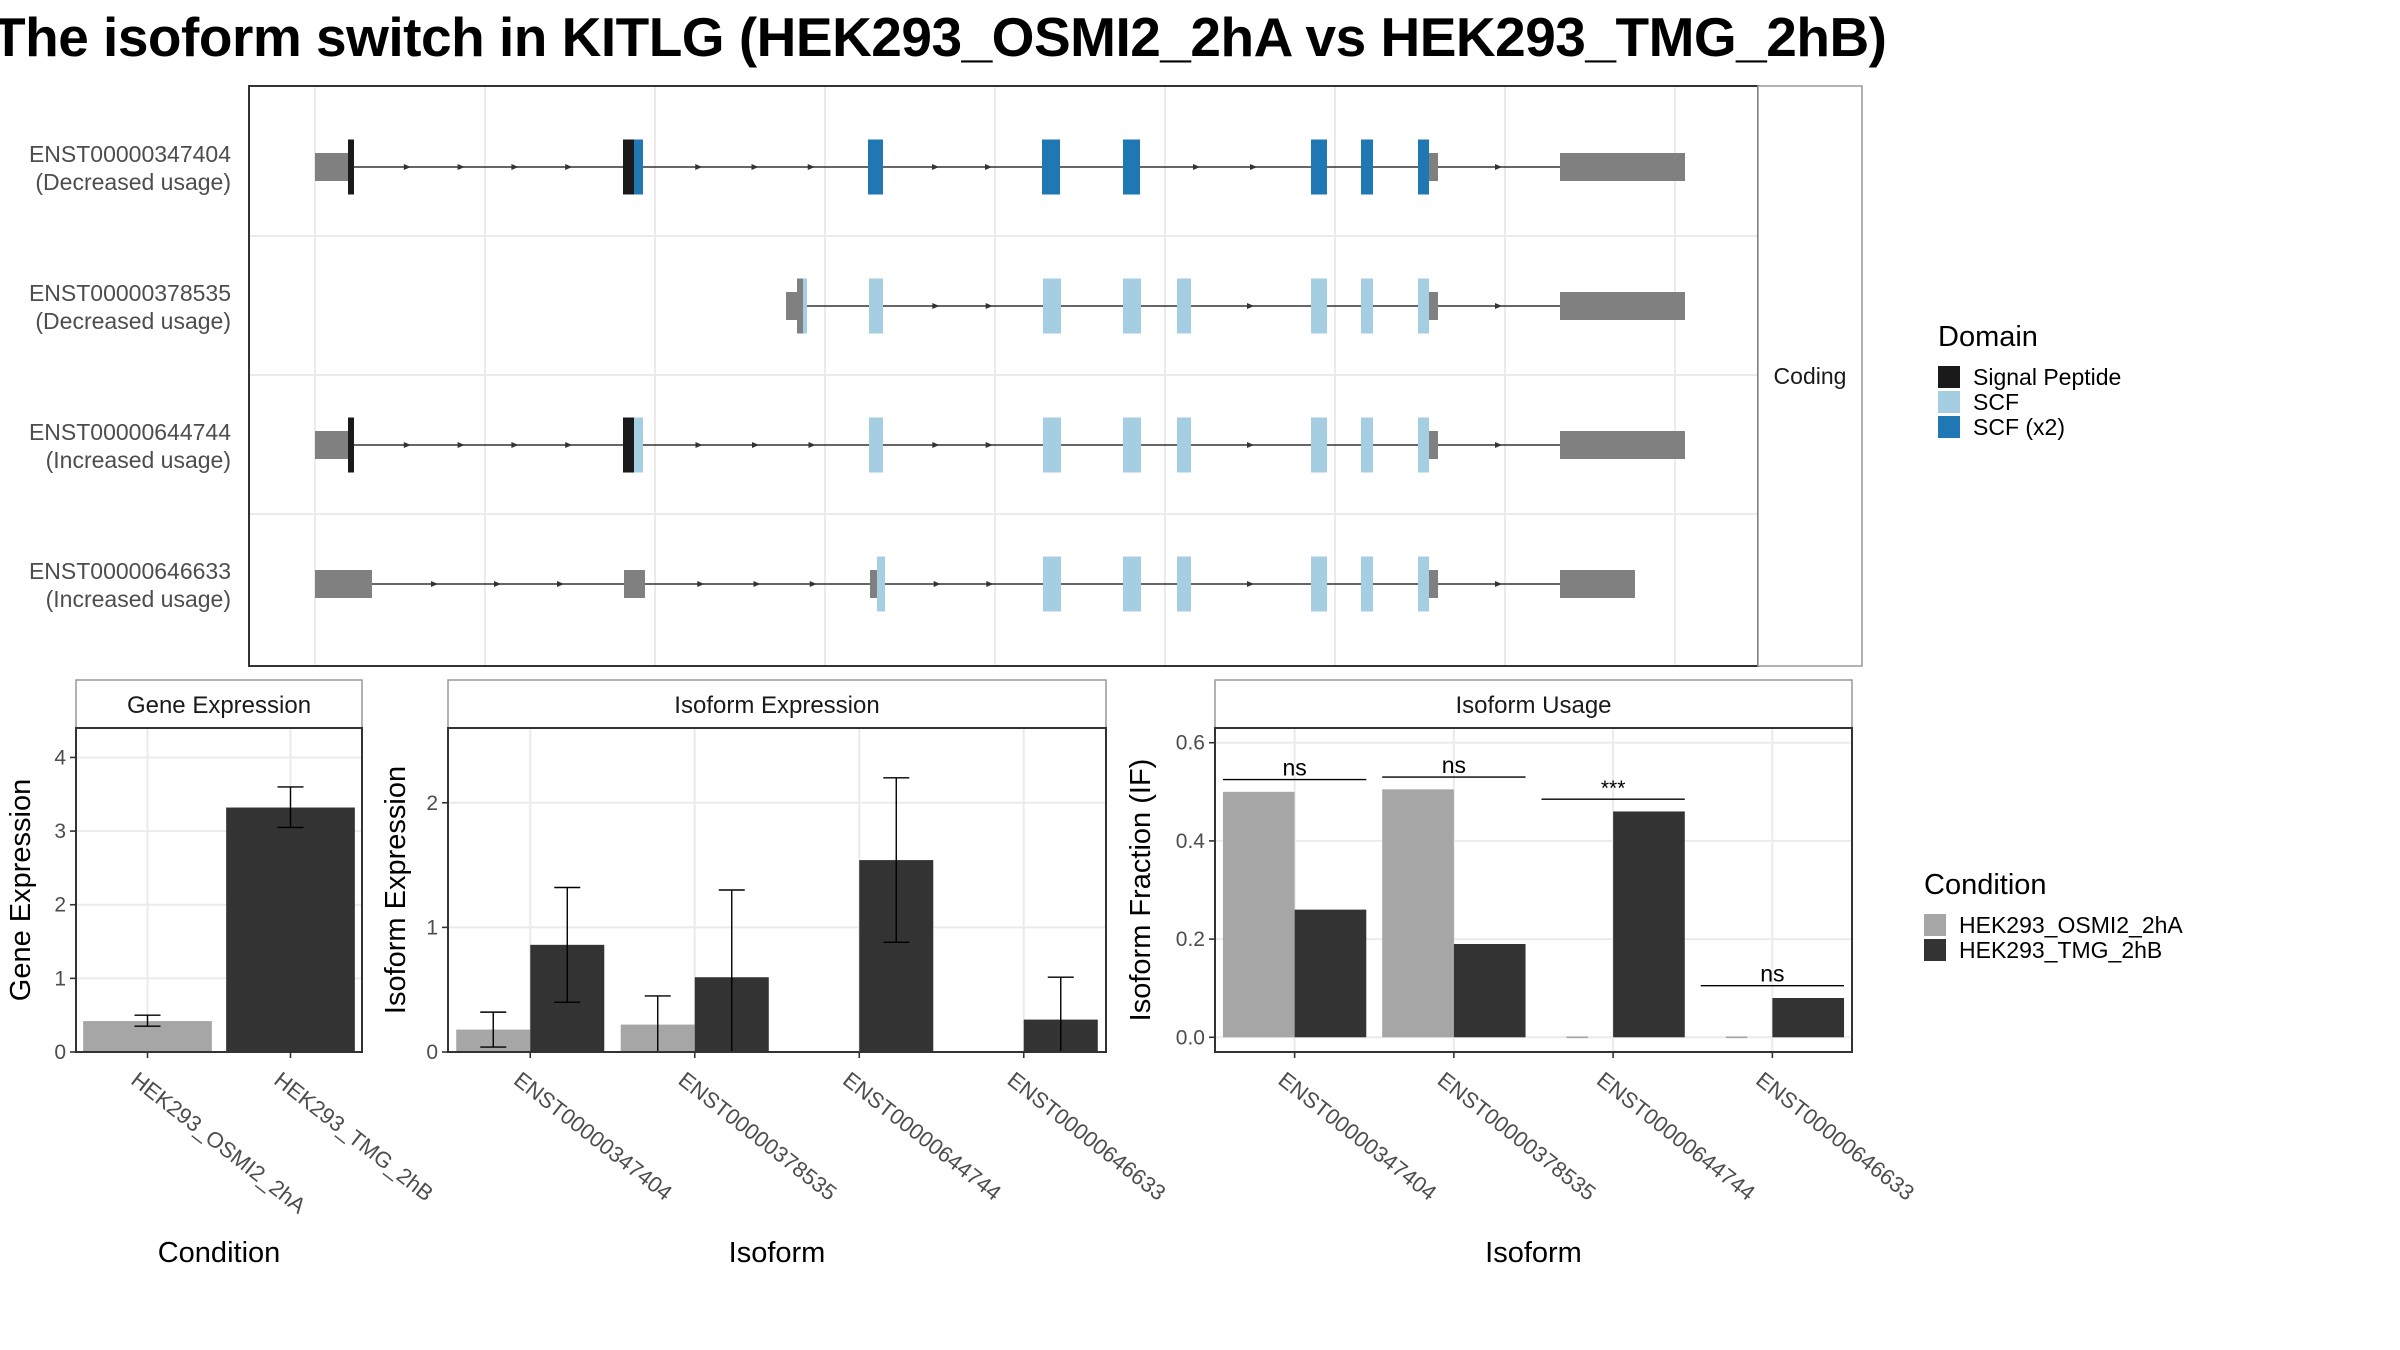  I want to click on bar-ENST00000347404-HEK293_OSMI2_2hA, so click(1258, 914).